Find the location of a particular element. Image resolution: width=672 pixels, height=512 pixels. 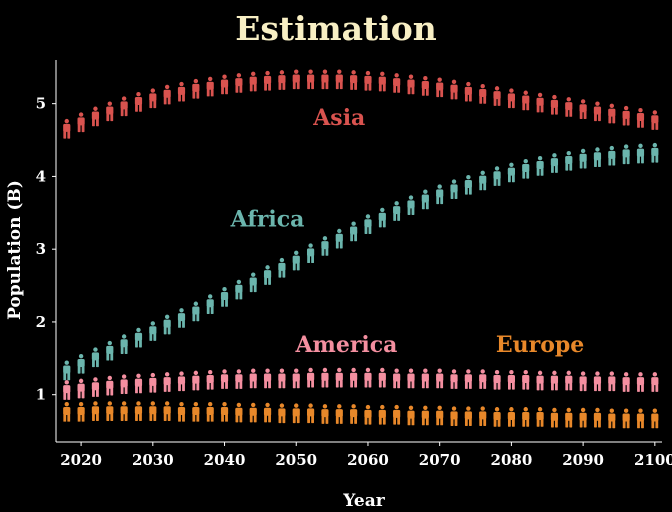

y-axis-label: Population (B) is located at coordinates (15, 250).